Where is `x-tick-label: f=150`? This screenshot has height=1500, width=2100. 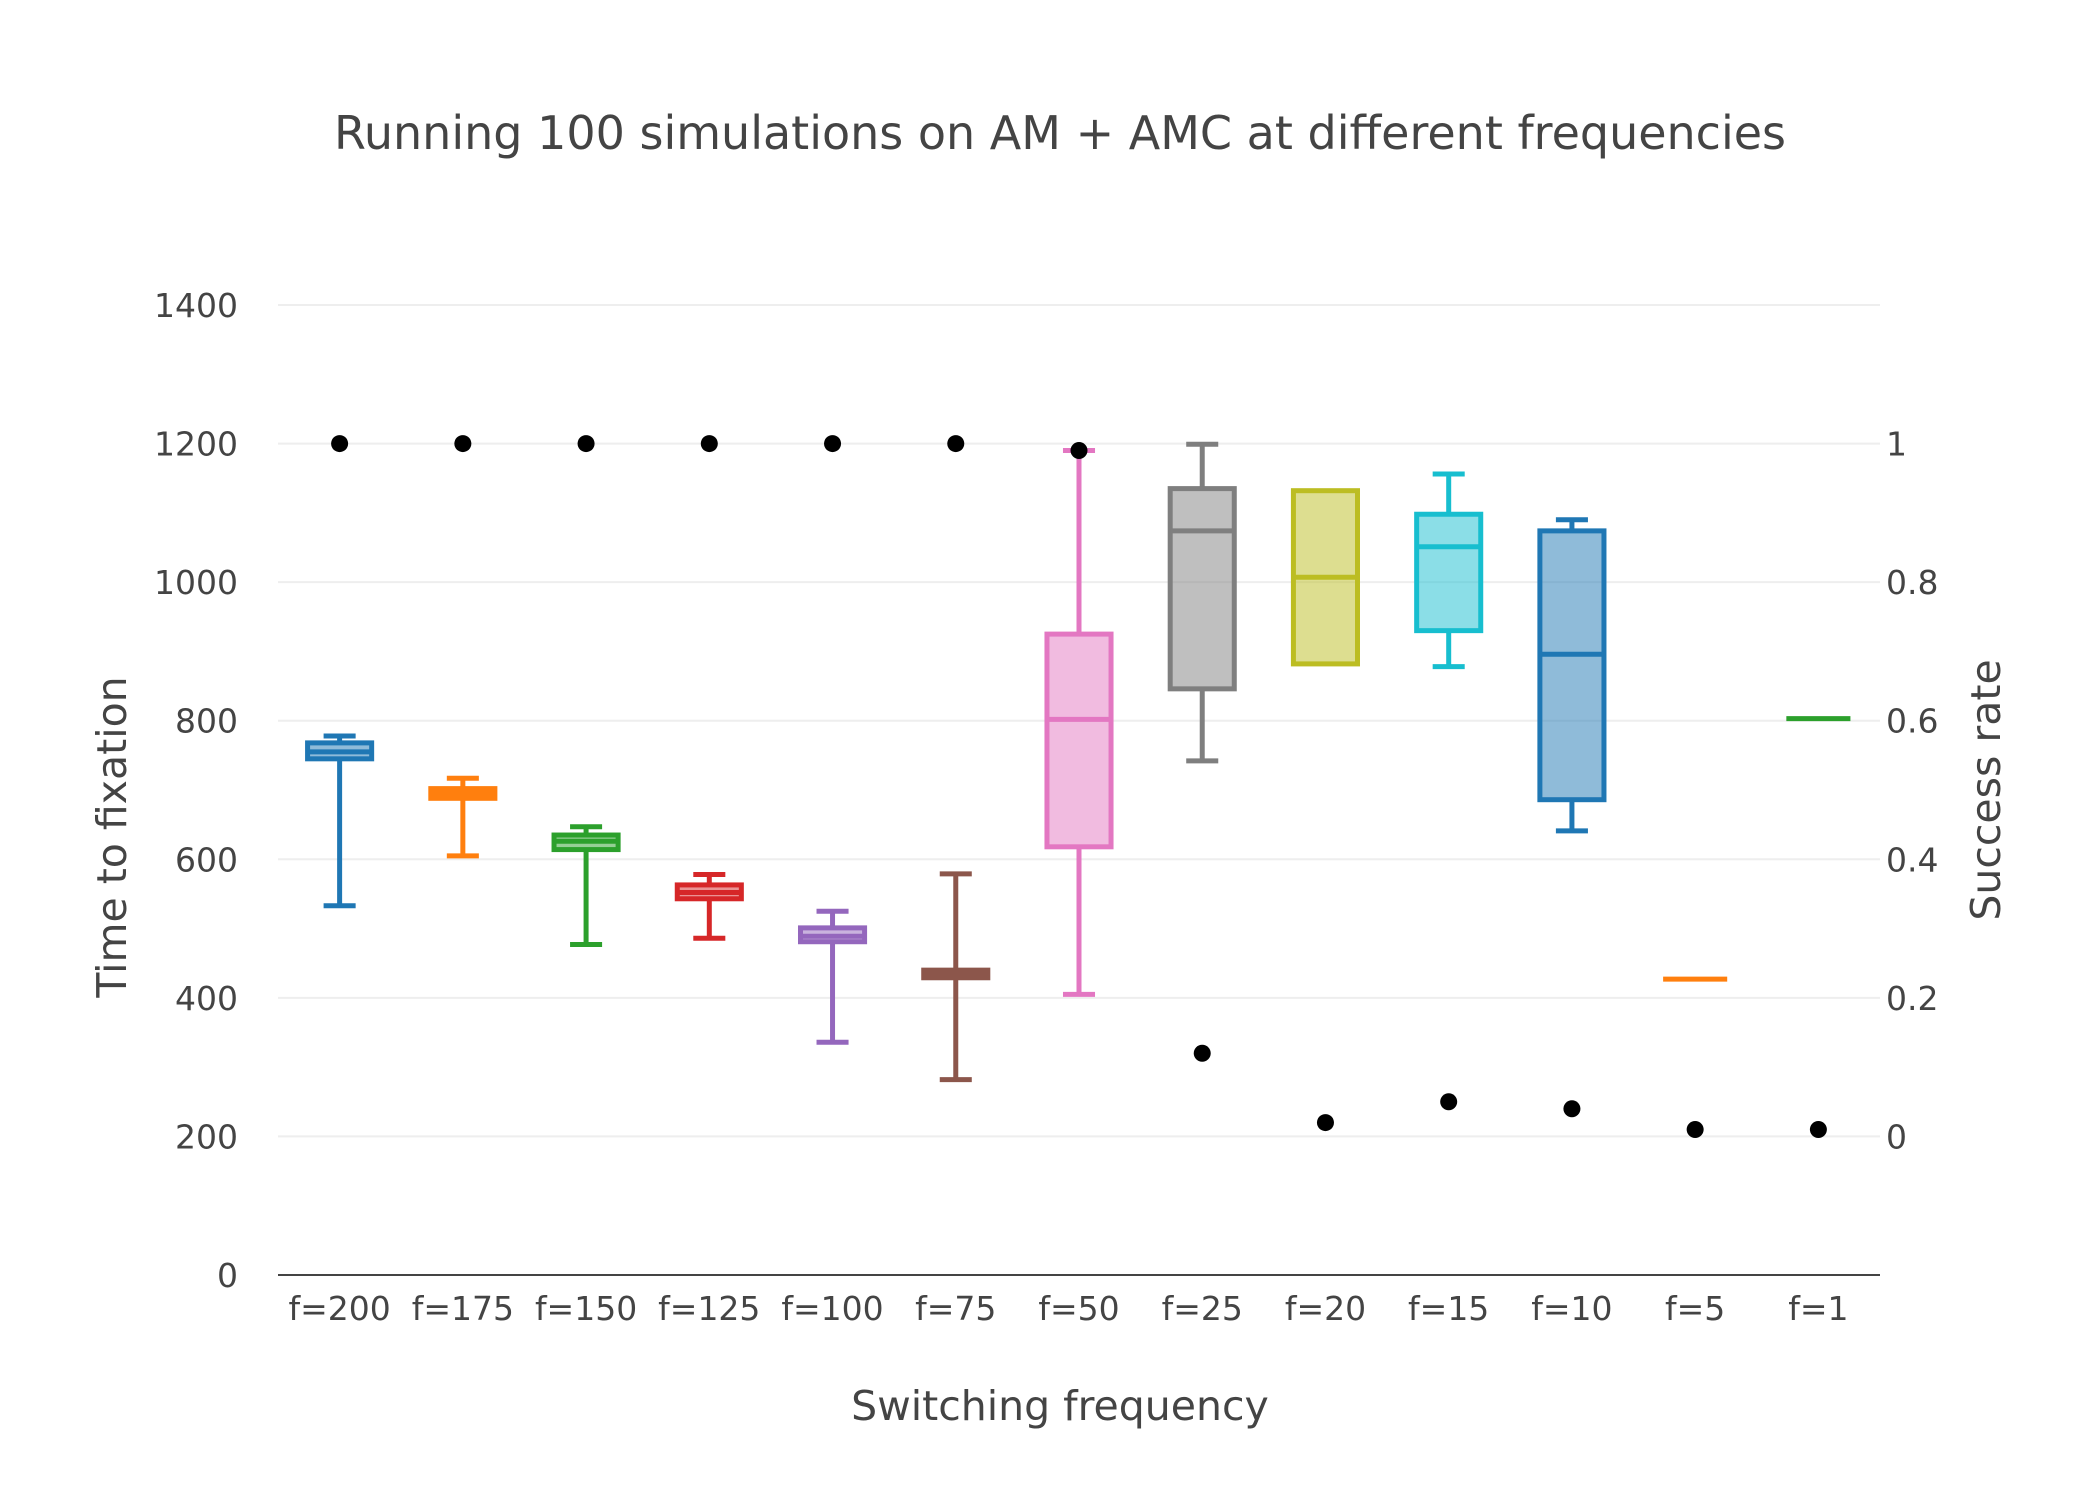
x-tick-label: f=150 is located at coordinates (586, 1308).